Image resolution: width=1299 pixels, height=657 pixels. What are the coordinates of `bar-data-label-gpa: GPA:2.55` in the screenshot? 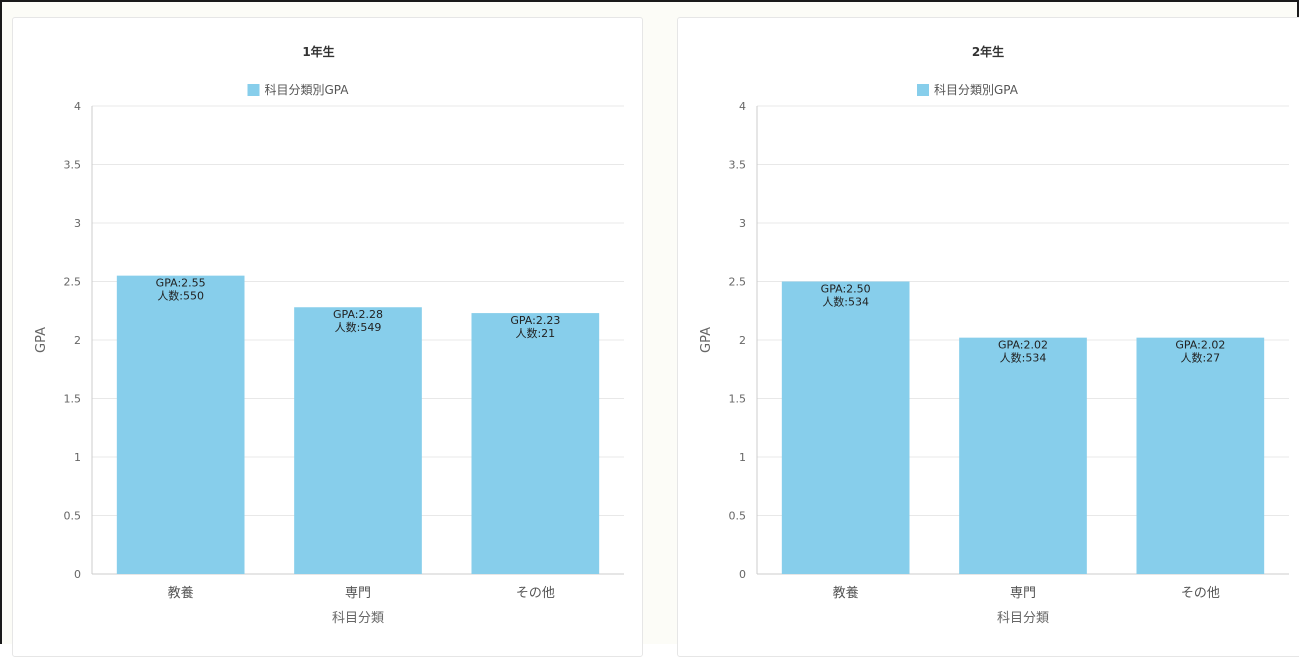 It's located at (181, 283).